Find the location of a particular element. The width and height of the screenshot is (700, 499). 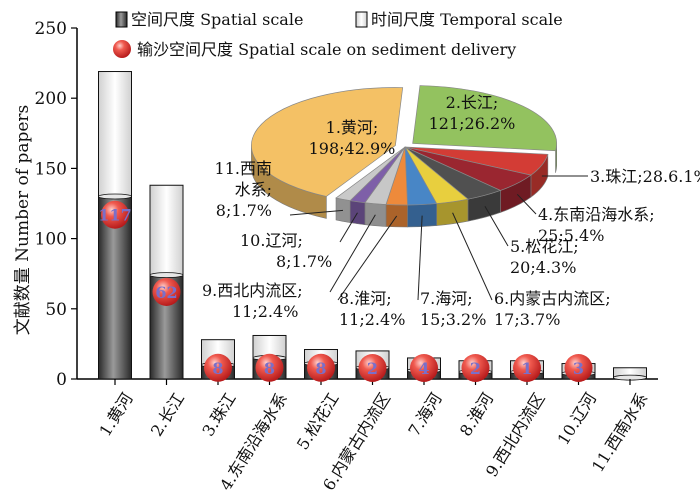

pie-label: 121;26.2% is located at coordinates (472, 123).